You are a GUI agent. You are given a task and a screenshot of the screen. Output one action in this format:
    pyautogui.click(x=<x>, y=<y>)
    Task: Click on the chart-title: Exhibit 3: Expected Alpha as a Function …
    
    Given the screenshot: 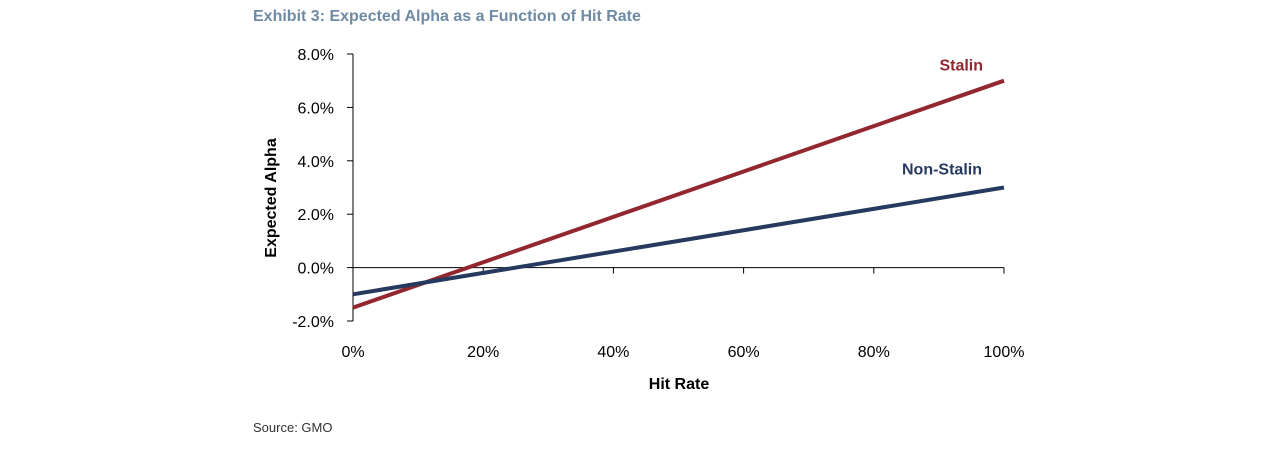 What is the action you would take?
    pyautogui.click(x=447, y=16)
    